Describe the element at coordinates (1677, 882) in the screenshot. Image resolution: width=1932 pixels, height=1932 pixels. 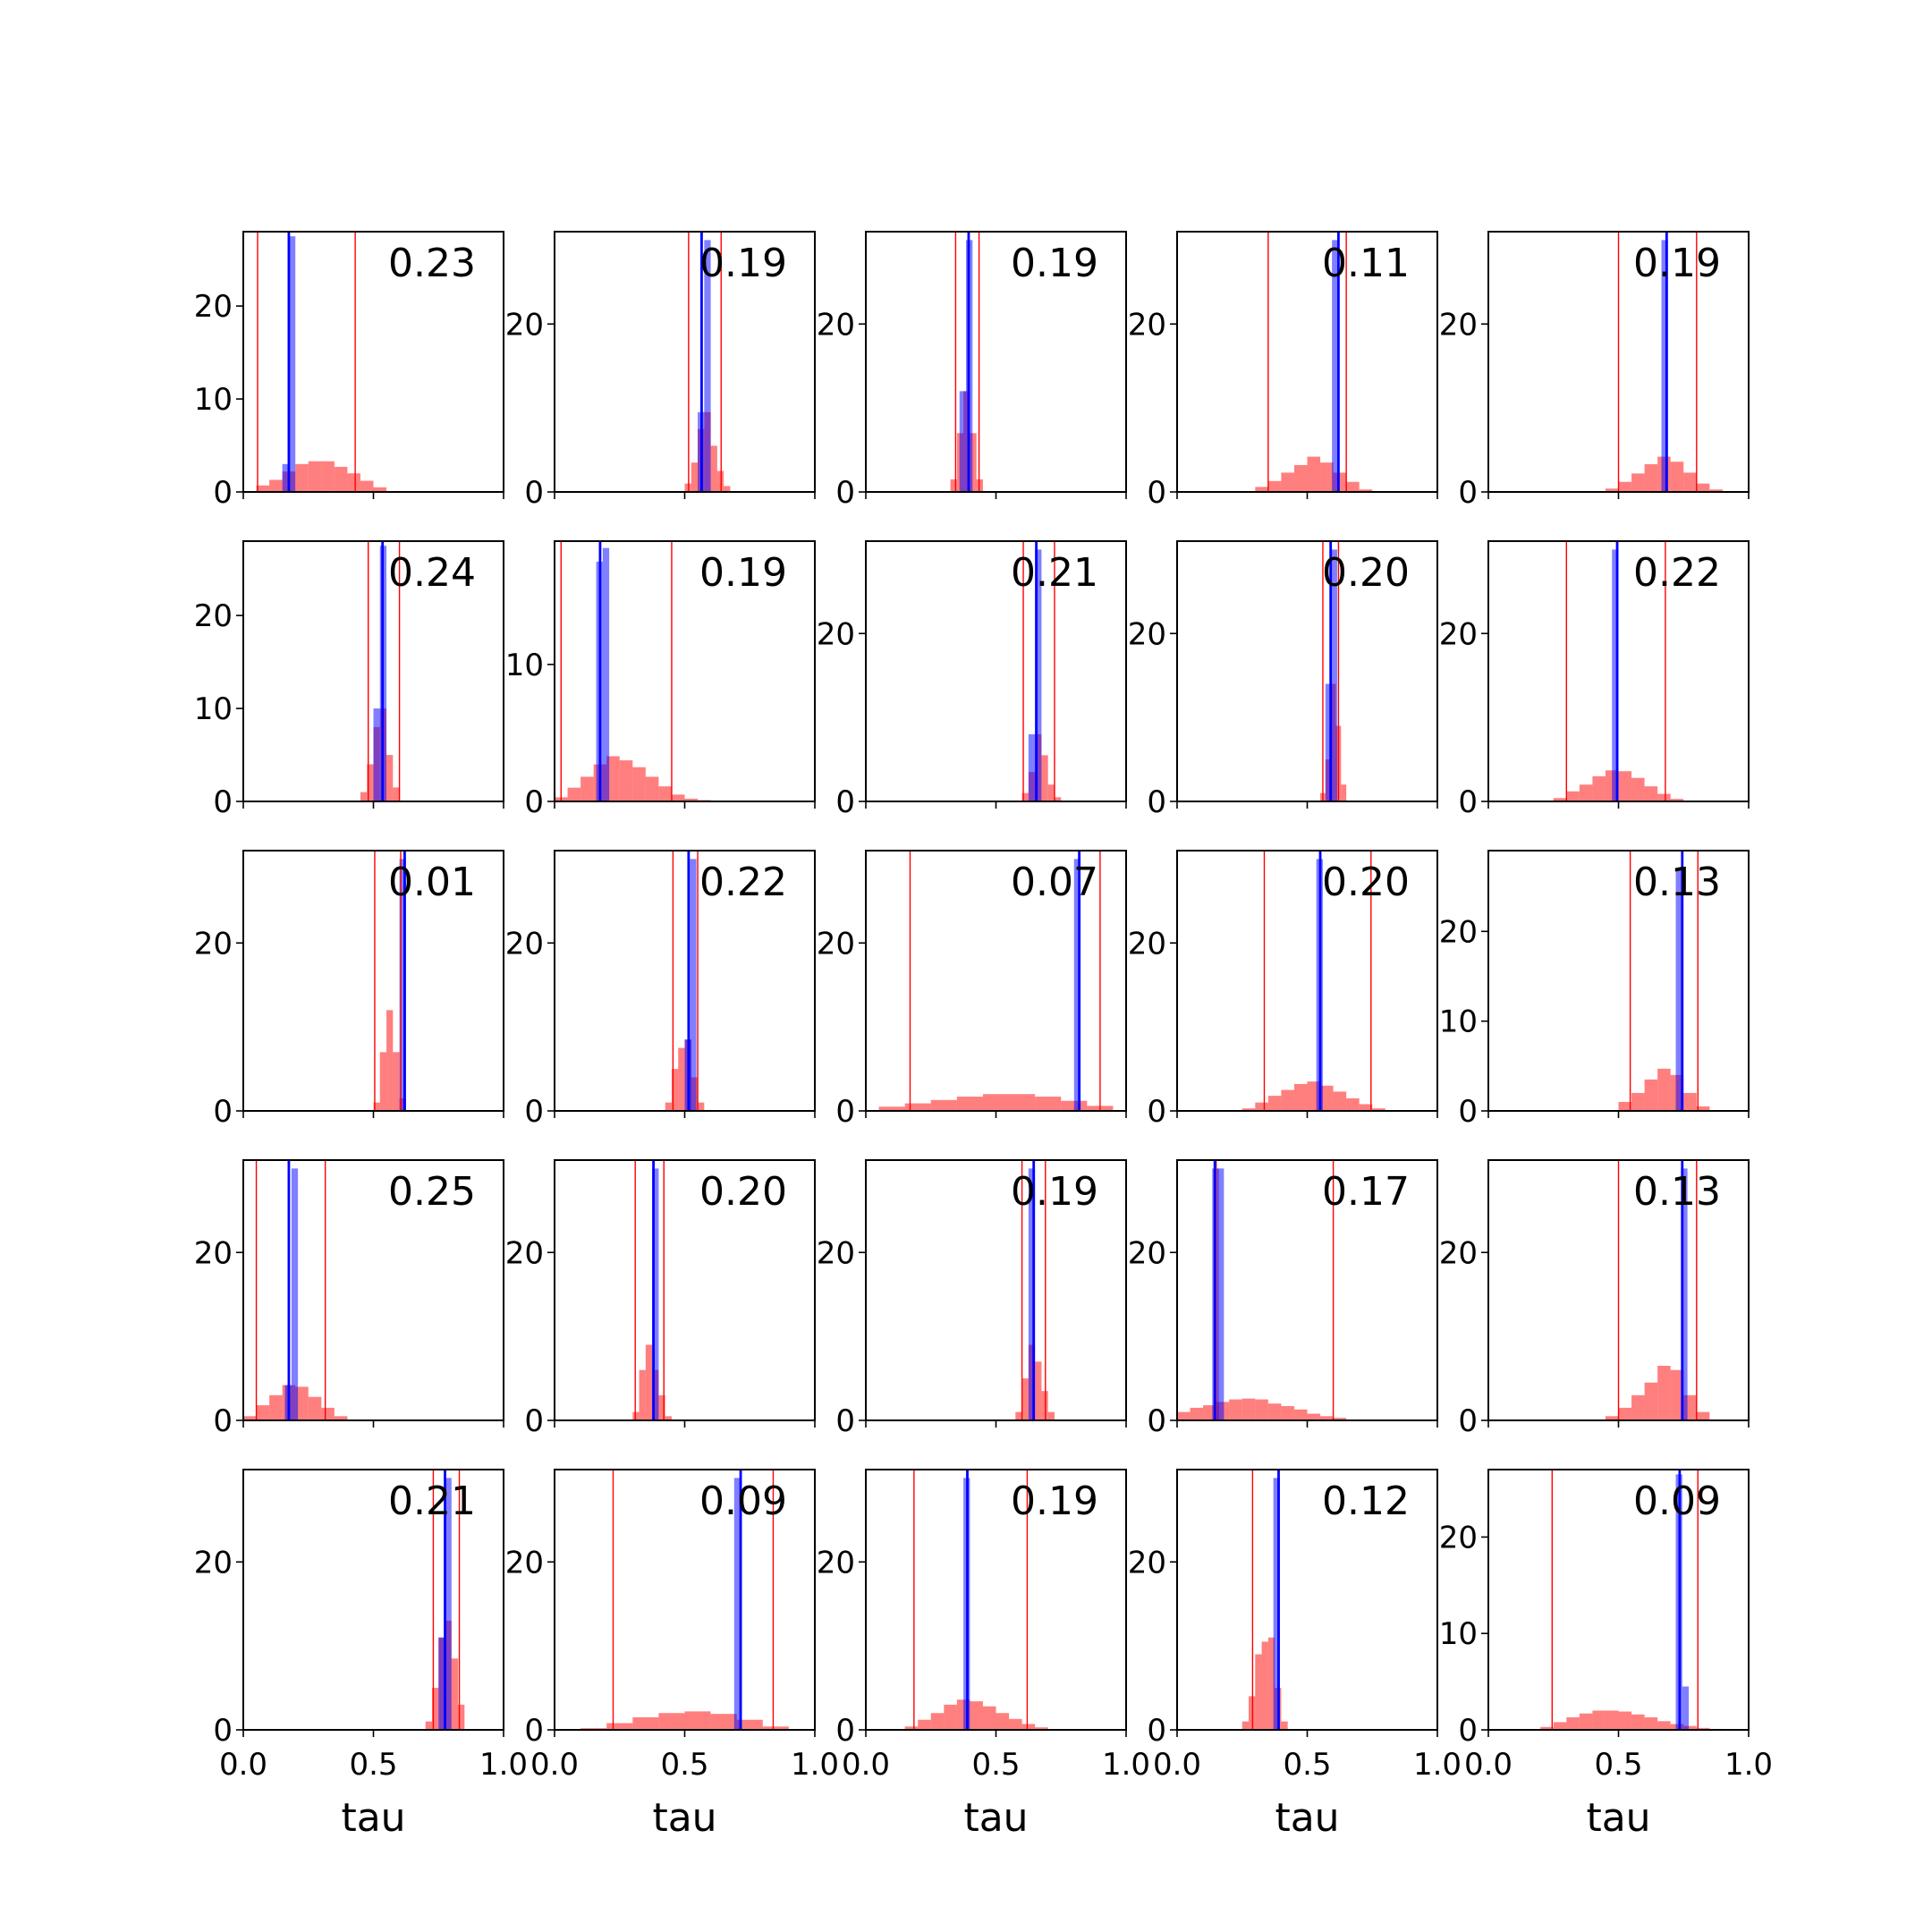
I see `annotation-value: 0.13` at that location.